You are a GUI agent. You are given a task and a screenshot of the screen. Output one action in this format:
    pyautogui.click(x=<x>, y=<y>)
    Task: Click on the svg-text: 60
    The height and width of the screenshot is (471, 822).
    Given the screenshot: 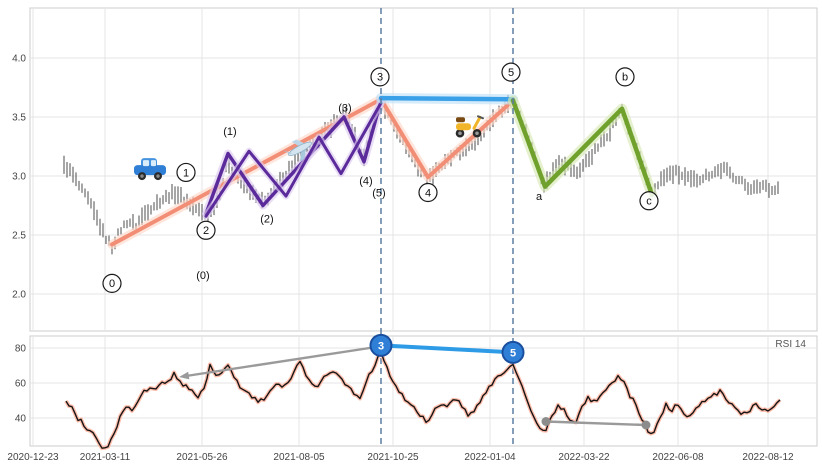 What is the action you would take?
    pyautogui.click(x=21, y=384)
    